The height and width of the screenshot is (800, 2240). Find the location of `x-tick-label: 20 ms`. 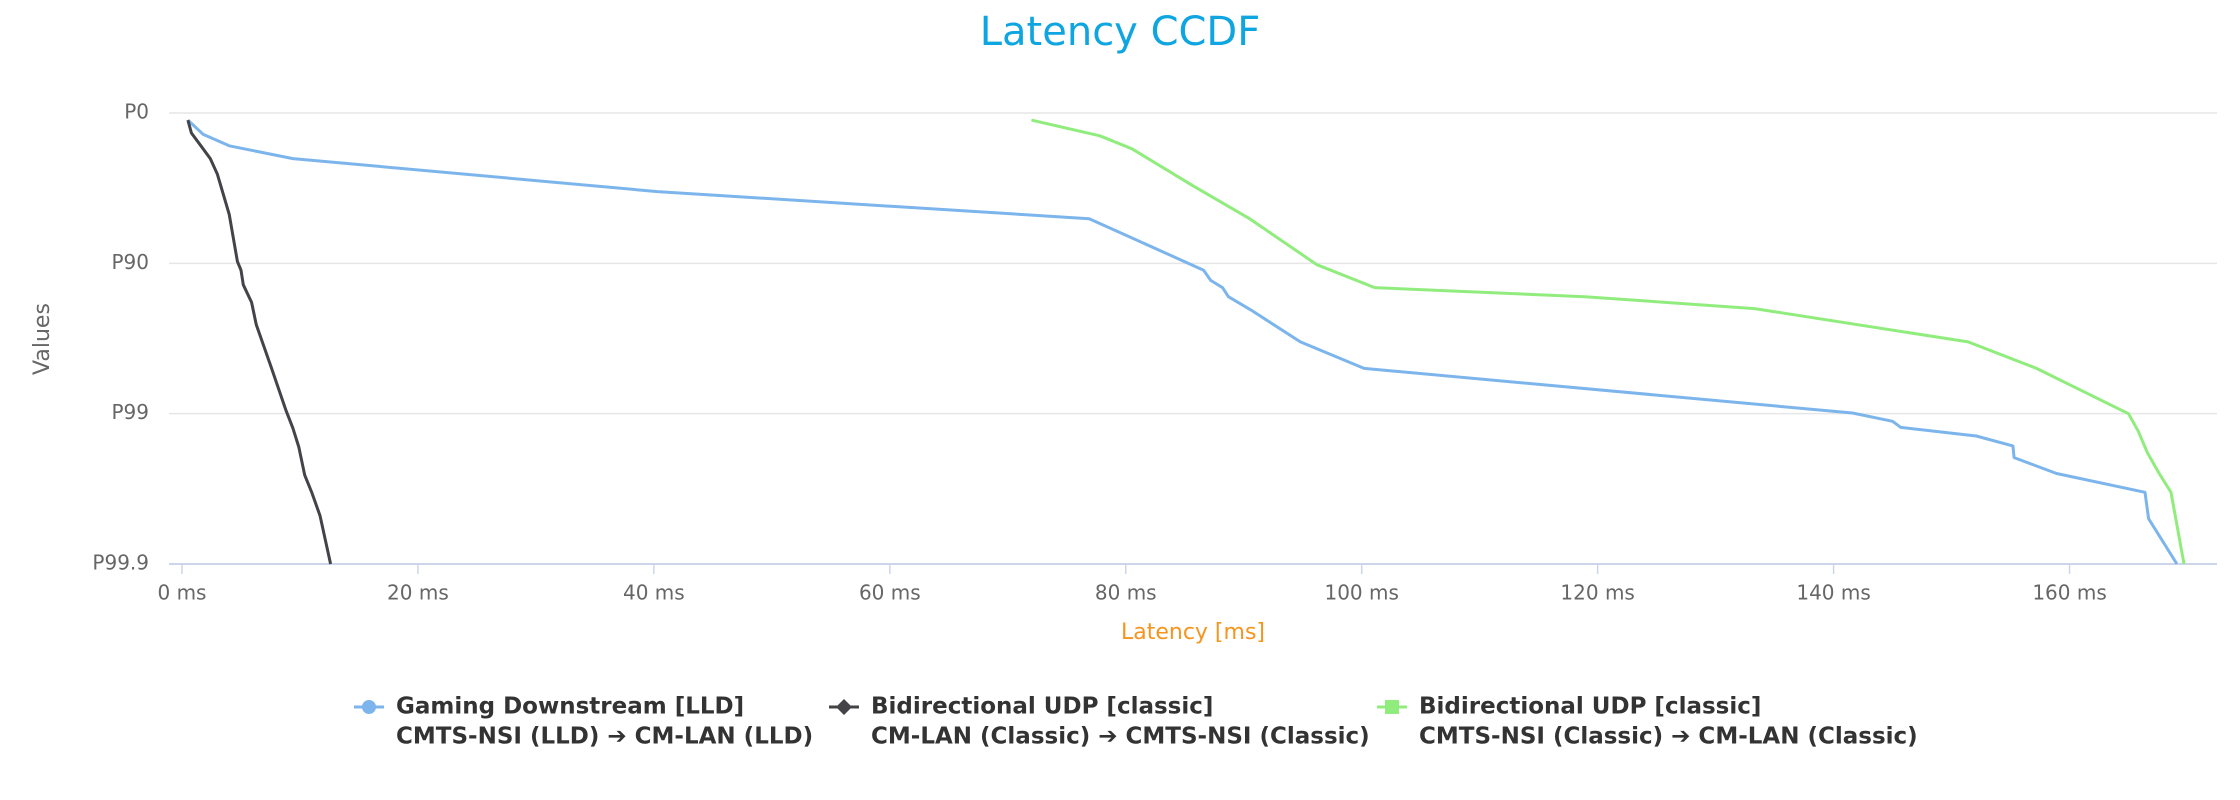

x-tick-label: 20 ms is located at coordinates (418, 593).